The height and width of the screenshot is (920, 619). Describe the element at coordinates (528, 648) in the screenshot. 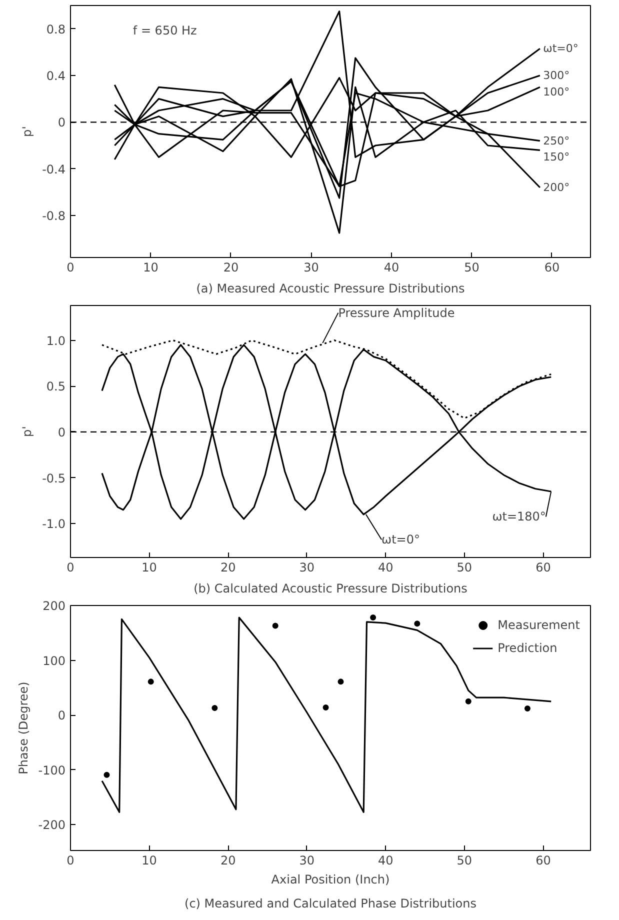

I see `legend-label: Prediction` at that location.